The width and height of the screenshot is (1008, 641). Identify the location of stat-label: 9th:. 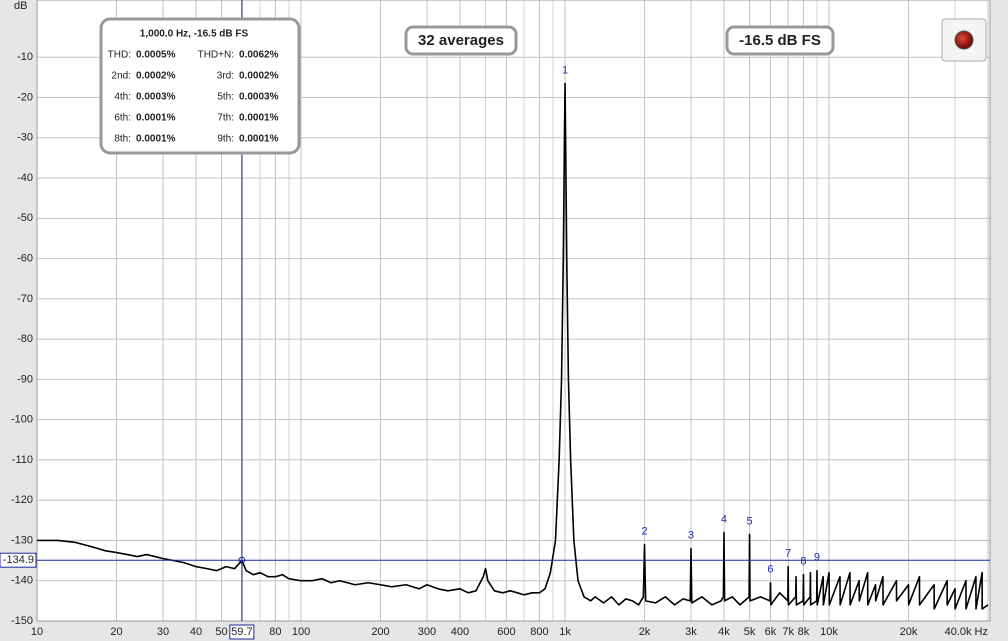
(225, 139).